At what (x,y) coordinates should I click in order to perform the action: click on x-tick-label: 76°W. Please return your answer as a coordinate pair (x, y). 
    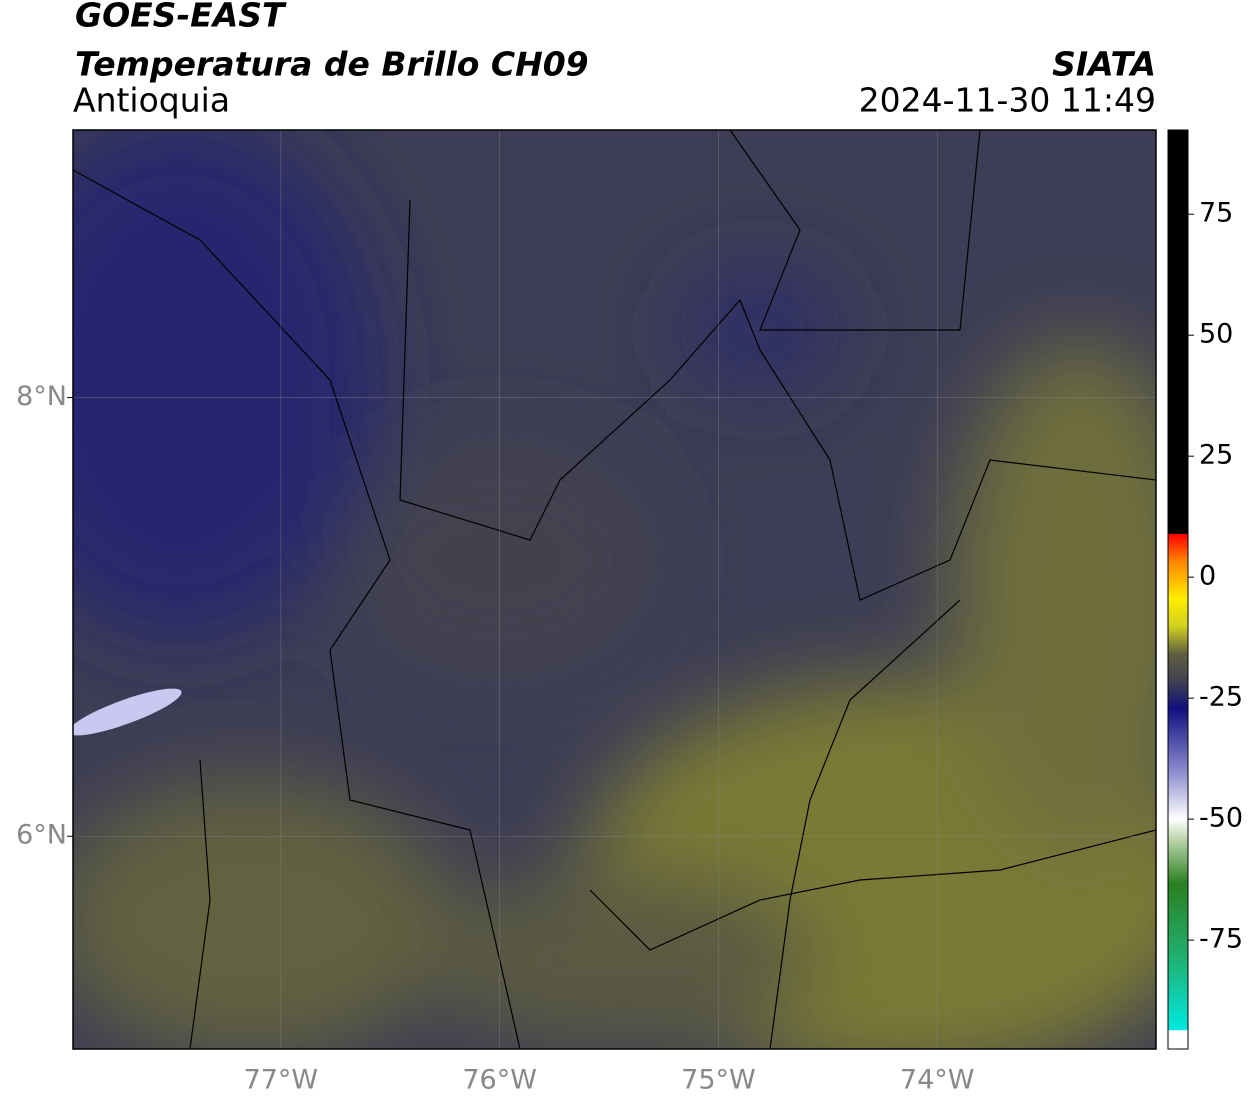
    Looking at the image, I should click on (499, 1080).